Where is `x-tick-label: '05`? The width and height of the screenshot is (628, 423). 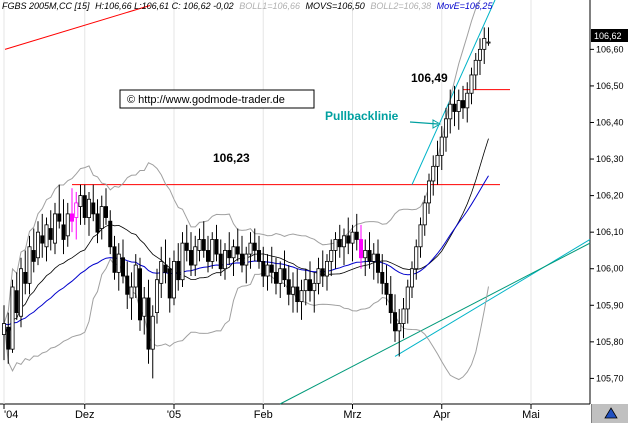 x-tick-label: '05 is located at coordinates (174, 415).